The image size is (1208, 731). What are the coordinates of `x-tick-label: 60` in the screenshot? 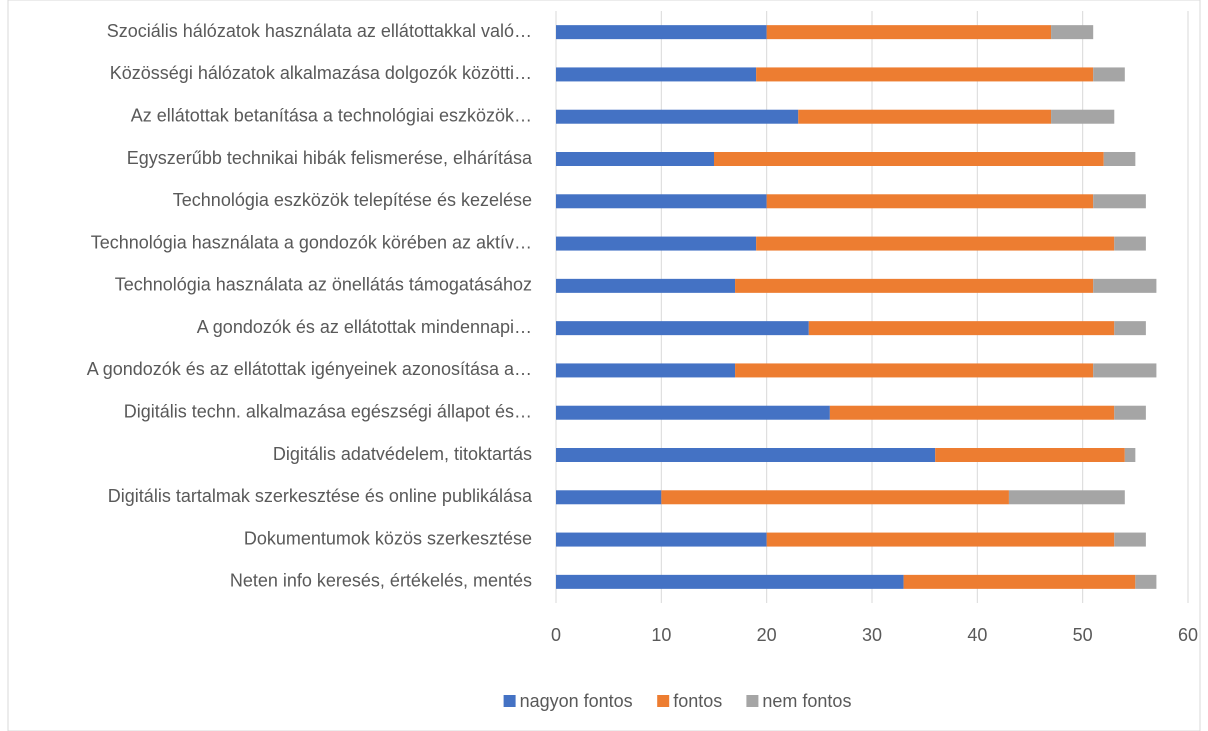 It's located at (1188, 635).